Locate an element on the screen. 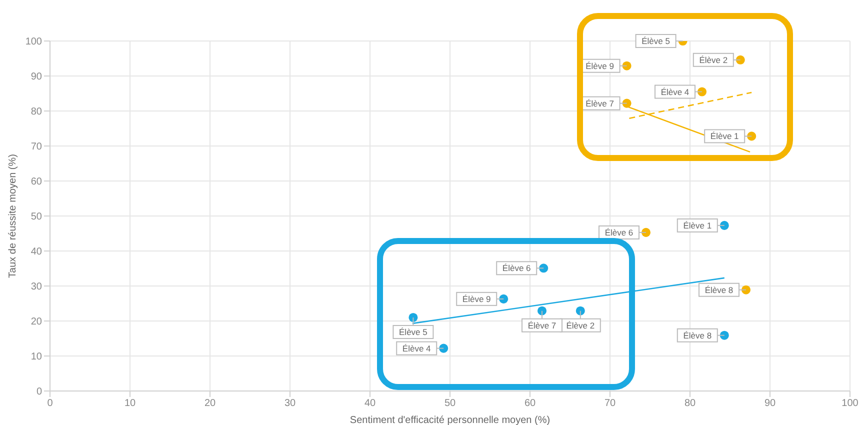 The height and width of the screenshot is (425, 866). y-tick-label: 50 is located at coordinates (36, 217).